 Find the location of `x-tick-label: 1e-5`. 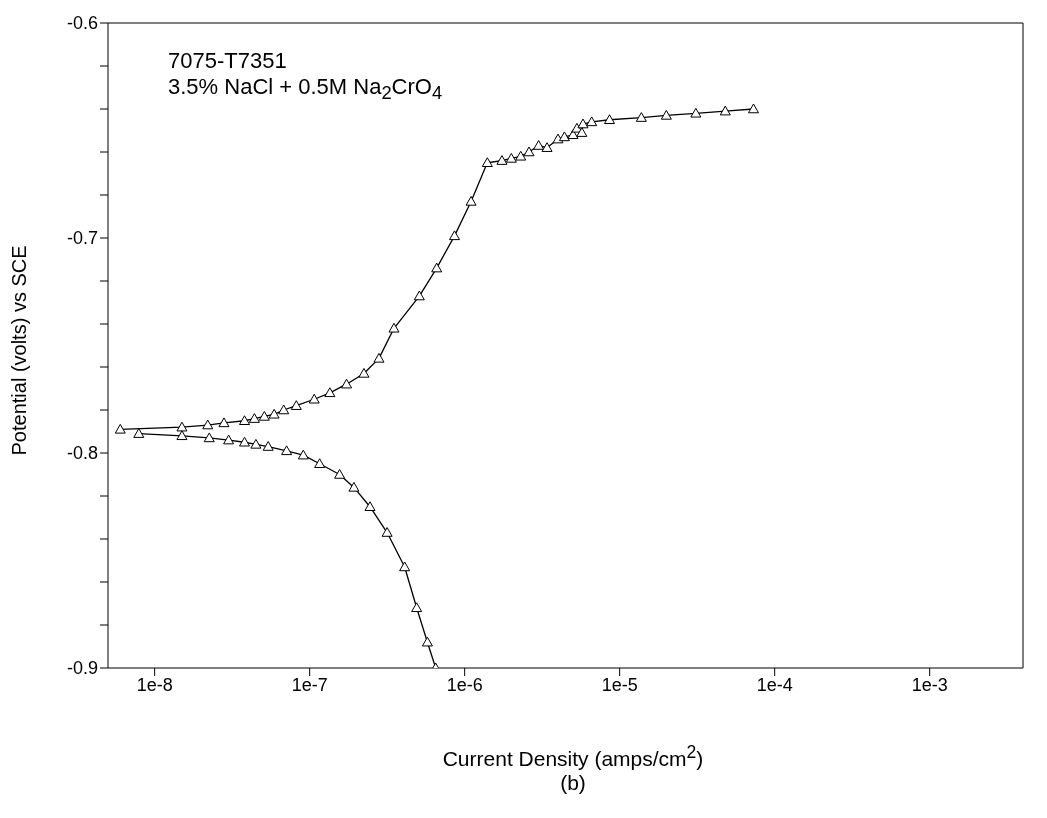

x-tick-label: 1e-5 is located at coordinates (619, 684).